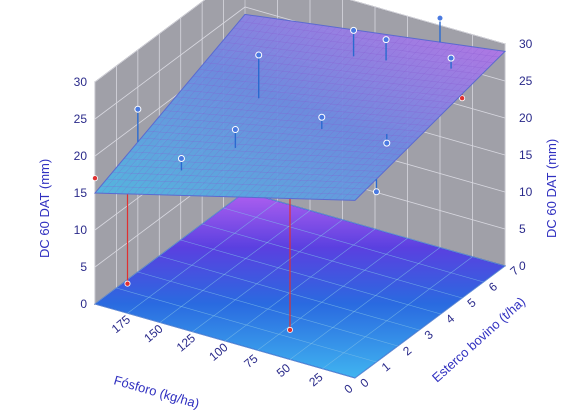  Describe the element at coordinates (522, 229) in the screenshot. I see `z-tick-right: 5` at that location.